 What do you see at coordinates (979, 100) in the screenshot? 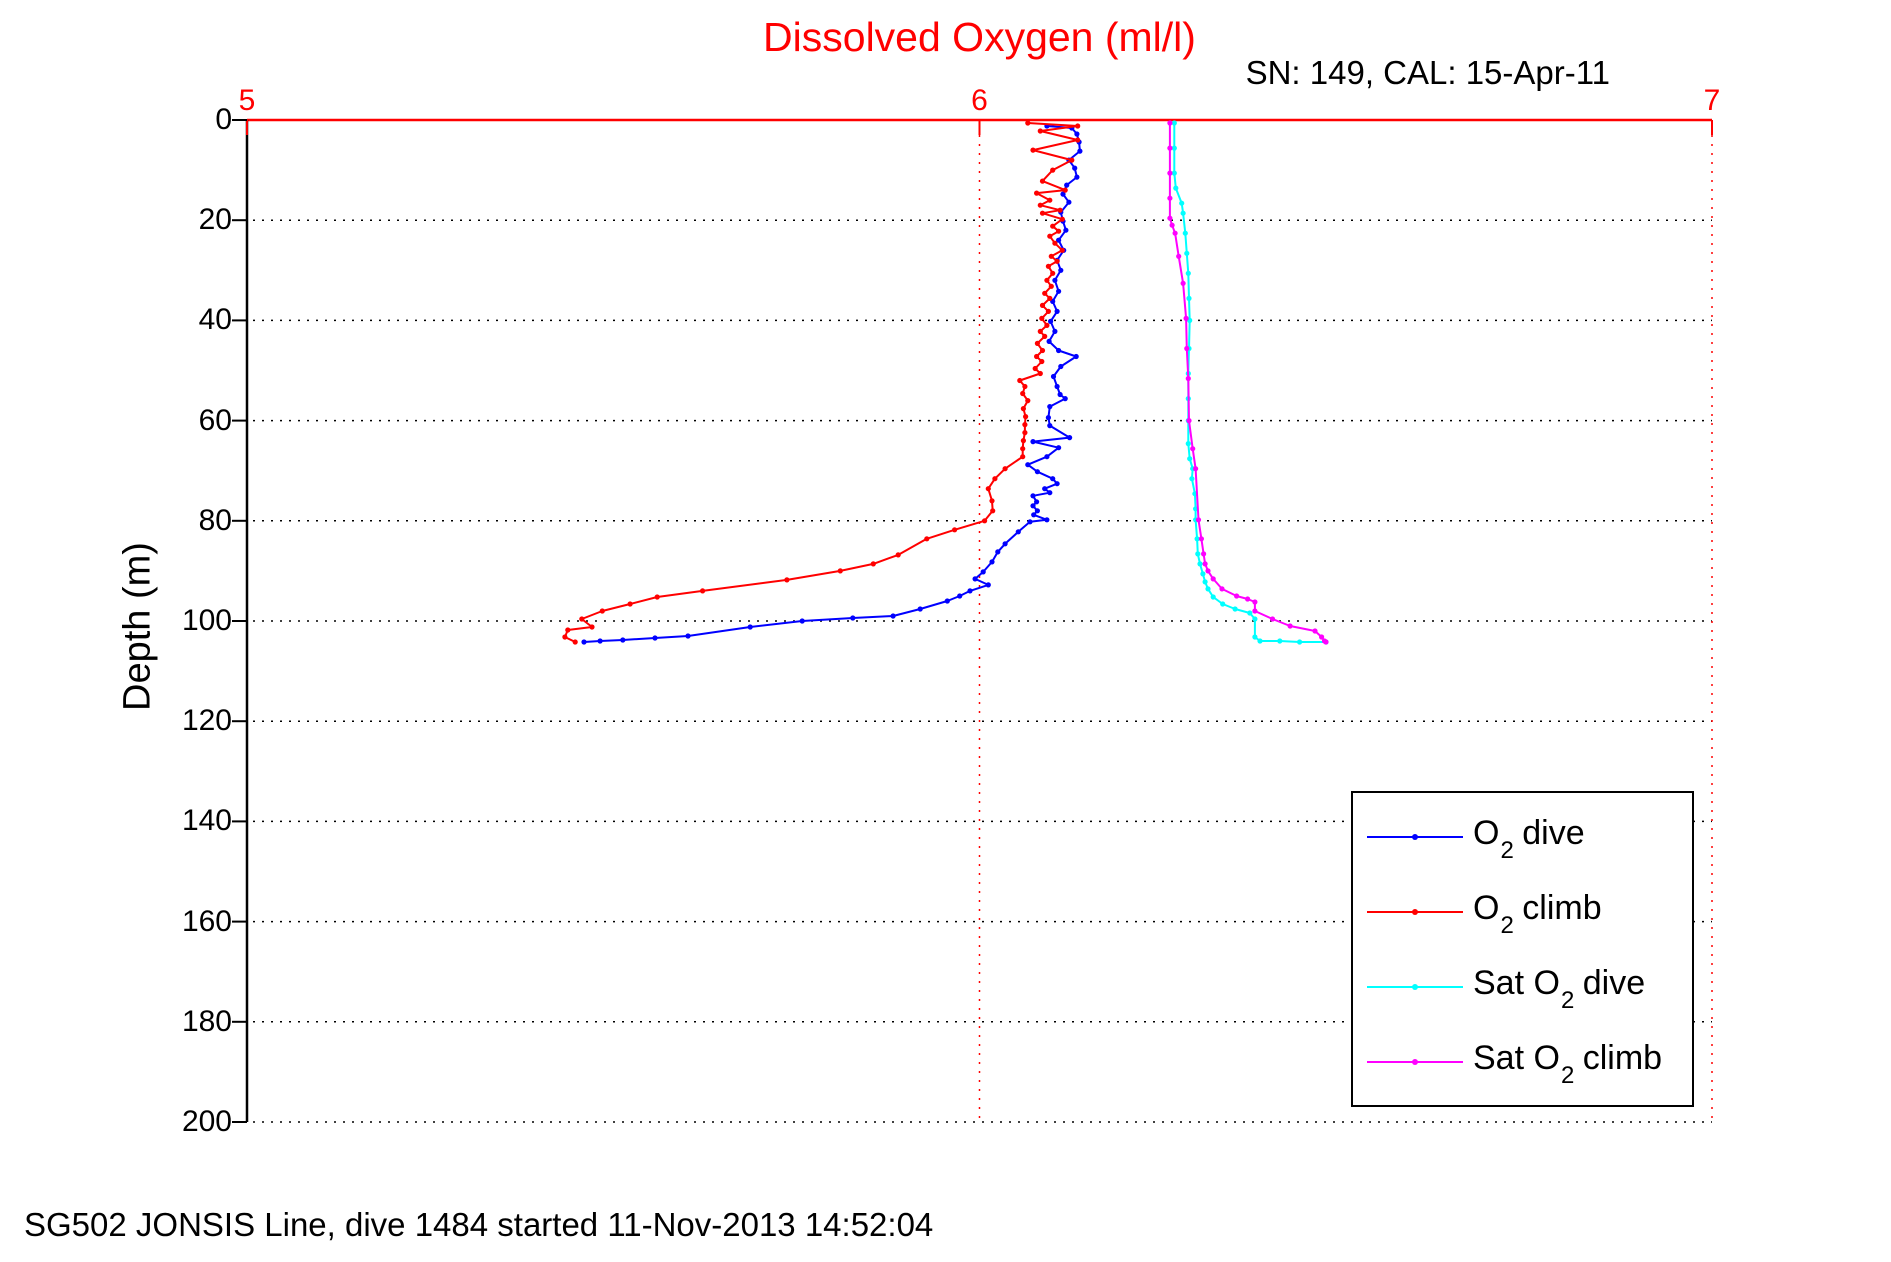
I see `x-tick-label: 6` at bounding box center [979, 100].